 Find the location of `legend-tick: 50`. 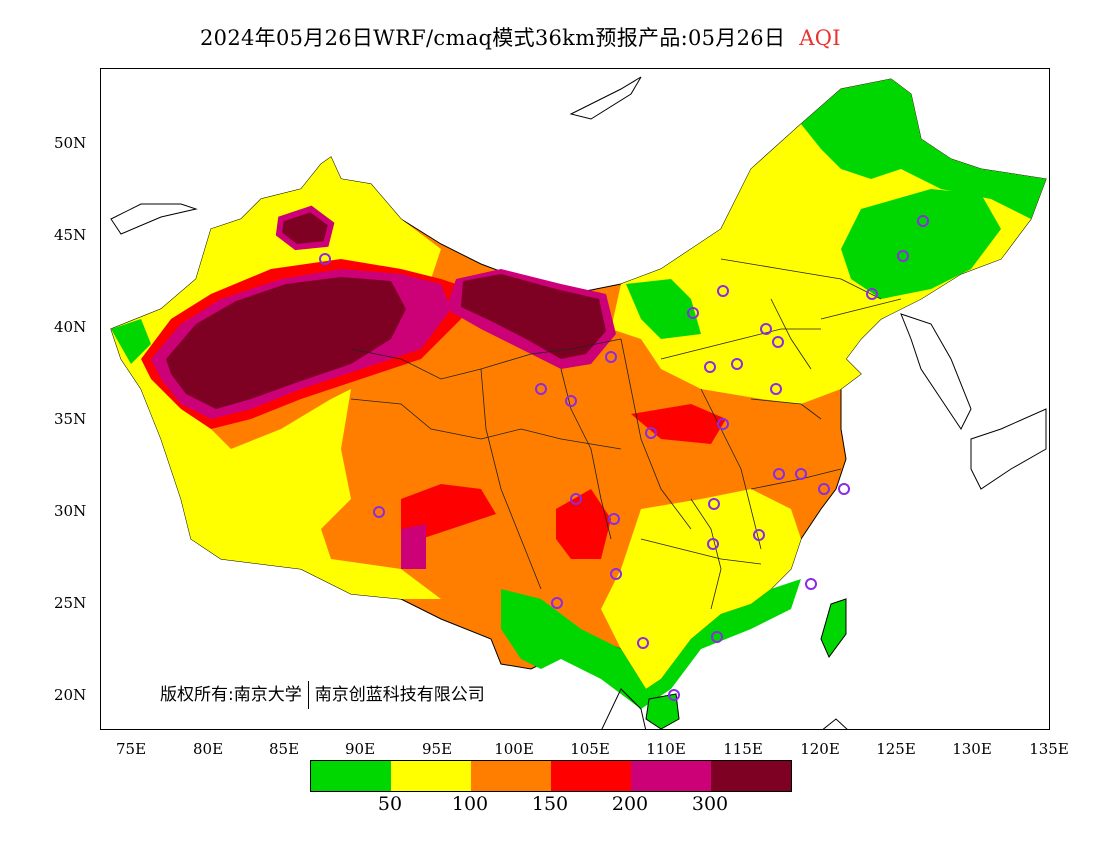

legend-tick: 50 is located at coordinates (390, 804).